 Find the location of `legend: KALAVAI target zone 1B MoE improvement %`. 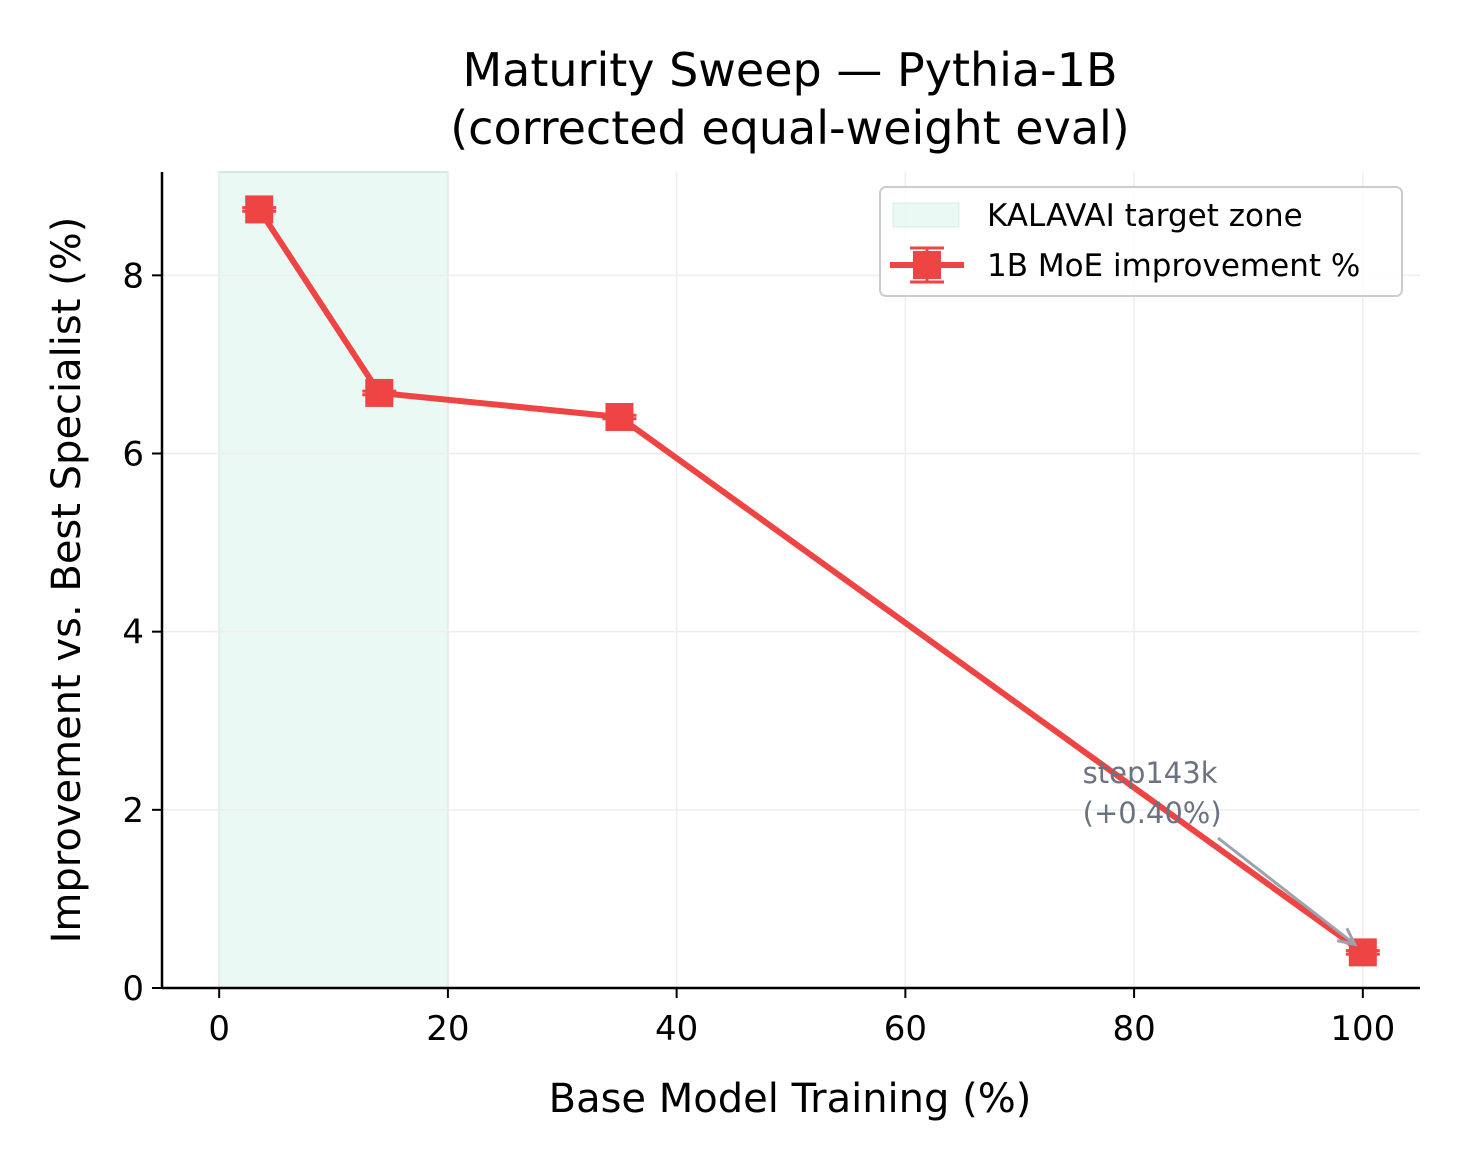

legend: KALAVAI target zone 1B MoE improvement % is located at coordinates (1141, 241).